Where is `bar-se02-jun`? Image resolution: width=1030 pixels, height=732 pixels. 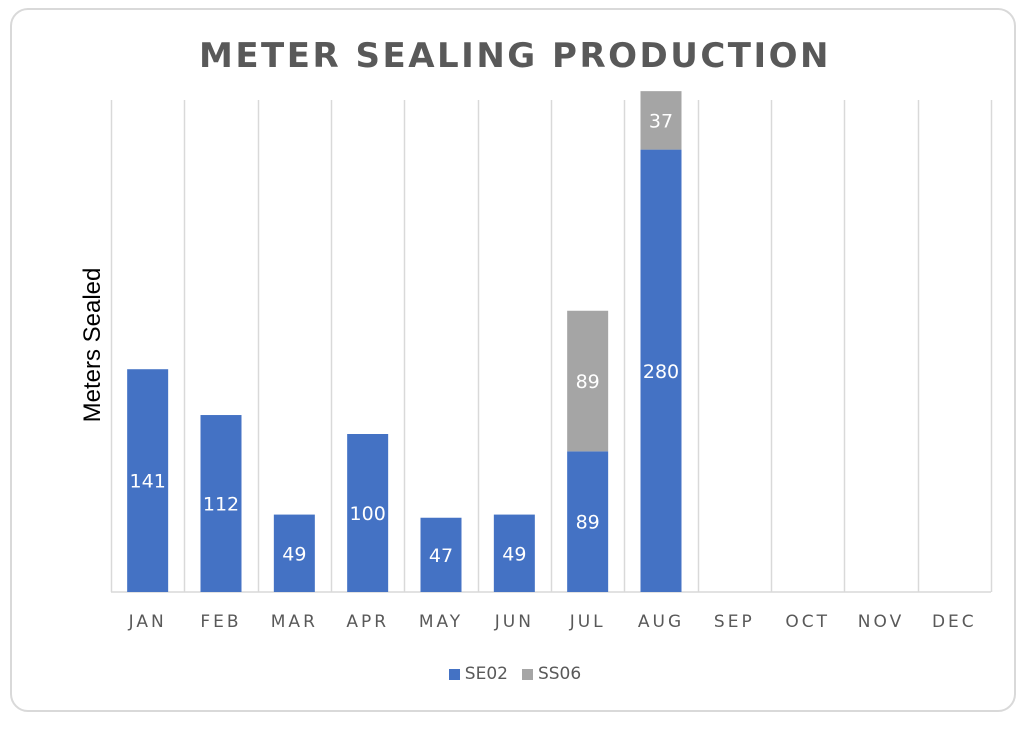
bar-se02-jun is located at coordinates (514, 553).